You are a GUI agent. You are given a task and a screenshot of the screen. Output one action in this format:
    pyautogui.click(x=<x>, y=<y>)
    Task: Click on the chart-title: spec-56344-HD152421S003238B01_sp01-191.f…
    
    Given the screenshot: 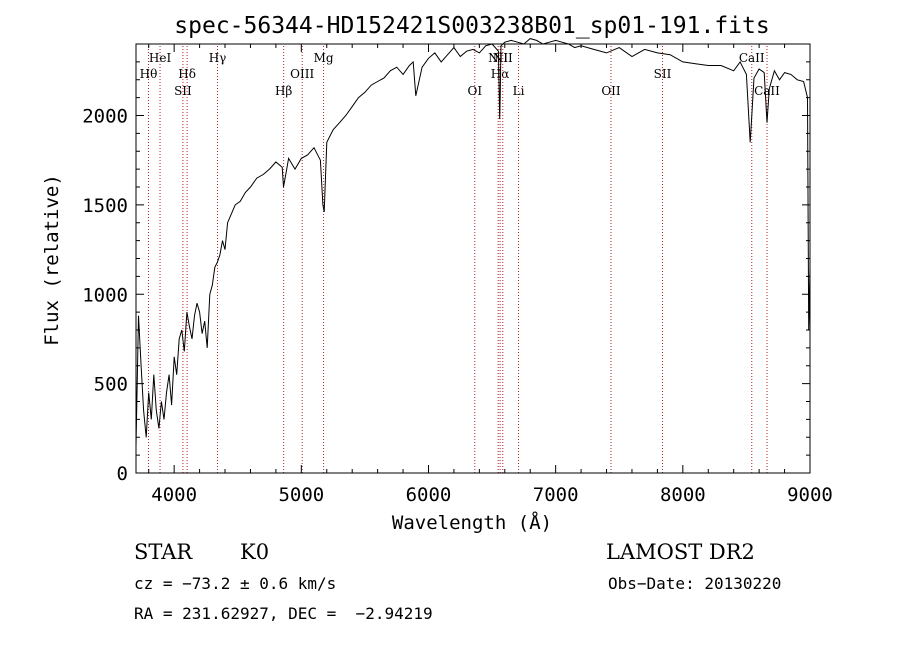 What is the action you would take?
    pyautogui.click(x=471, y=26)
    